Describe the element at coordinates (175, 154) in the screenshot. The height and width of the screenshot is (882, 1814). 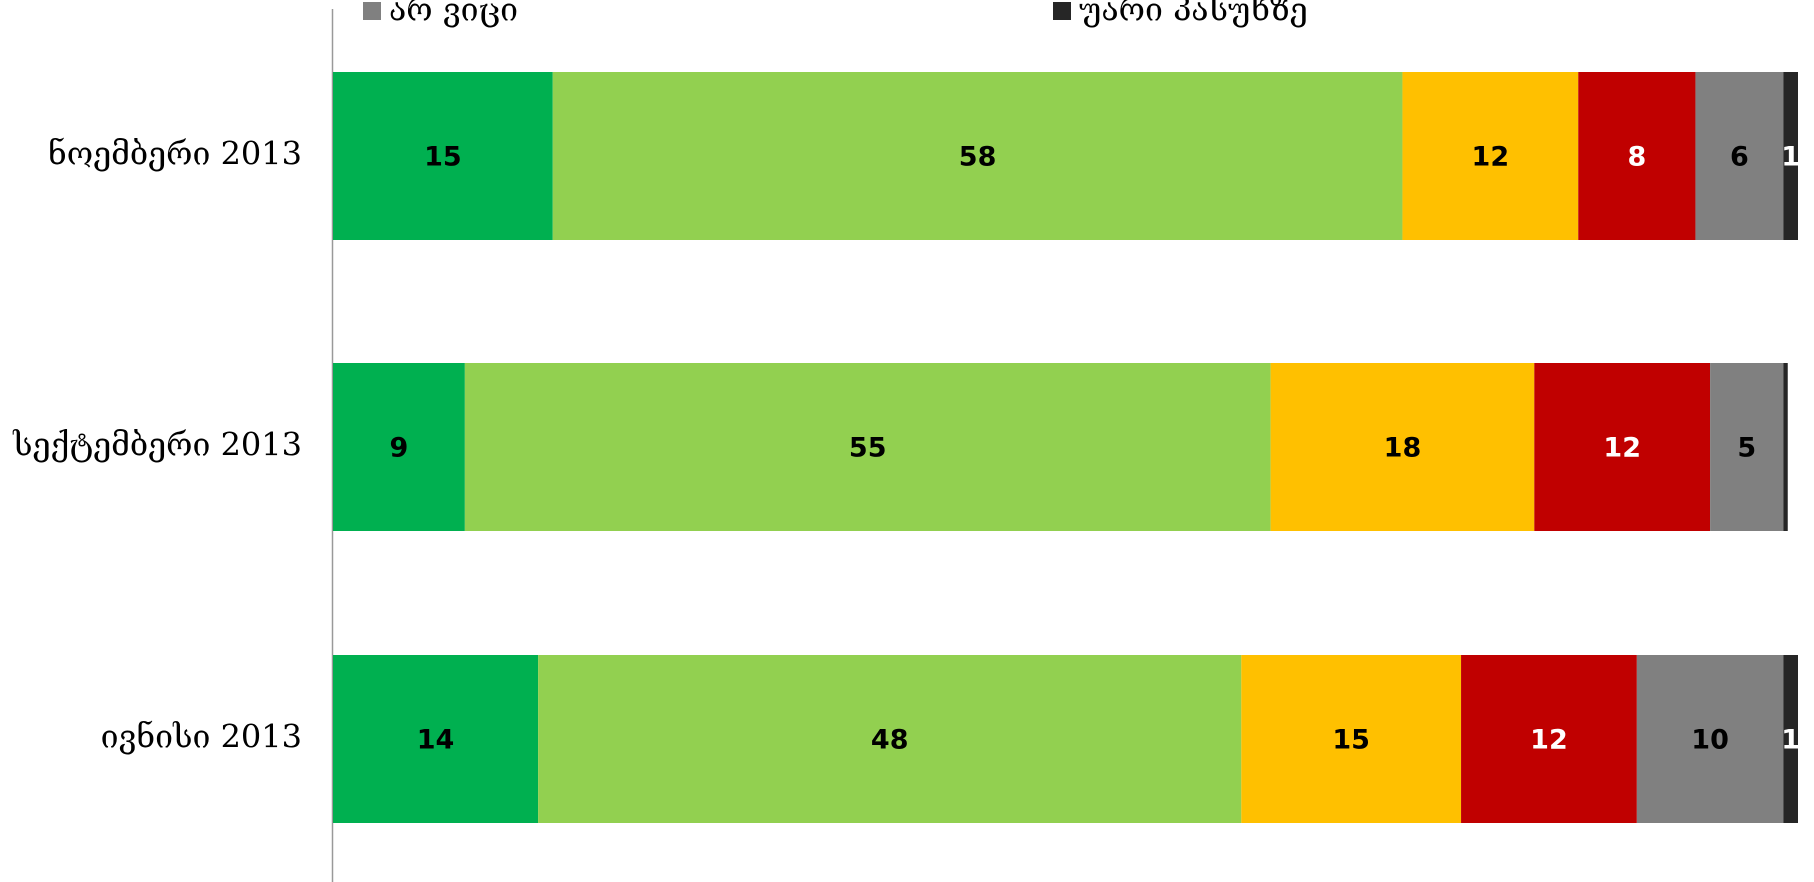
I see `category-label: ნოემბერი 2013` at that location.